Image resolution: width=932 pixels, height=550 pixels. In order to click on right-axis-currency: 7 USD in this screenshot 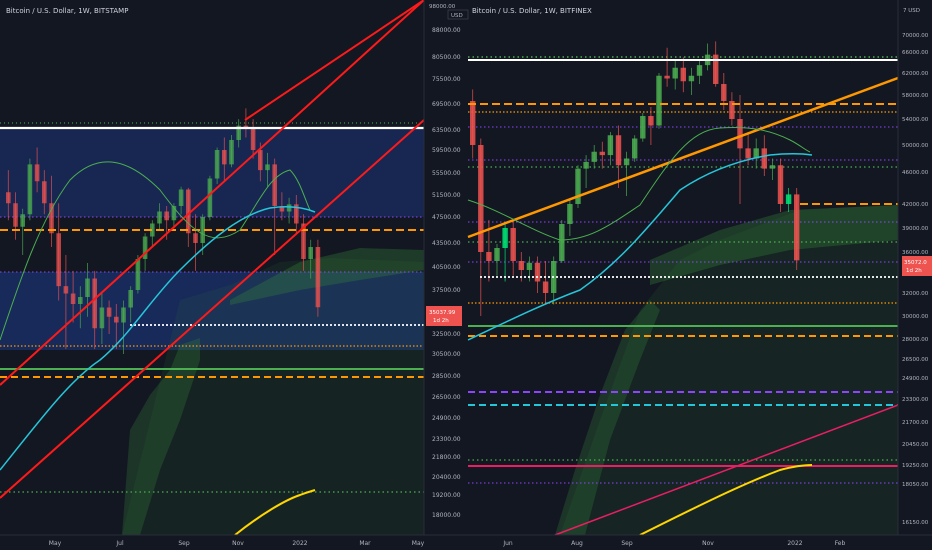, I will do `click(911, 11)`.